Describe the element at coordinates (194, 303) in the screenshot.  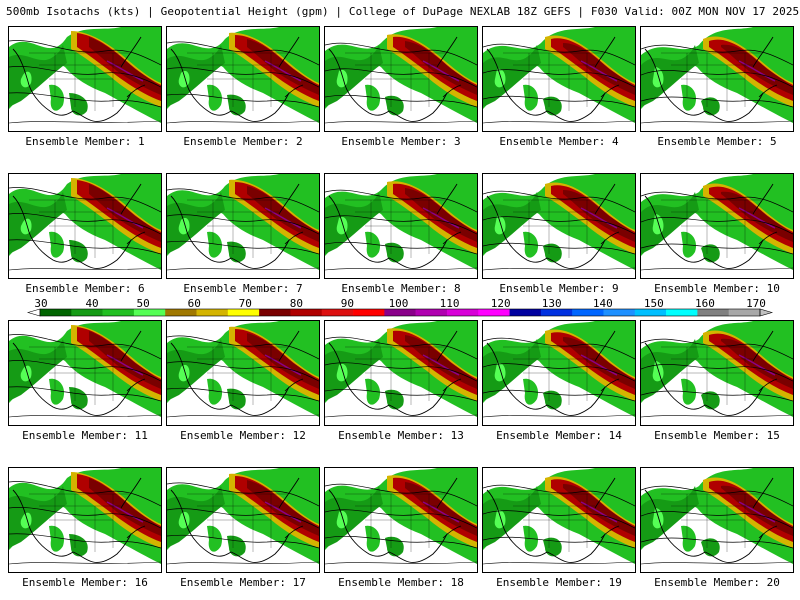
I see `colorbar-tick-label: 60` at that location.